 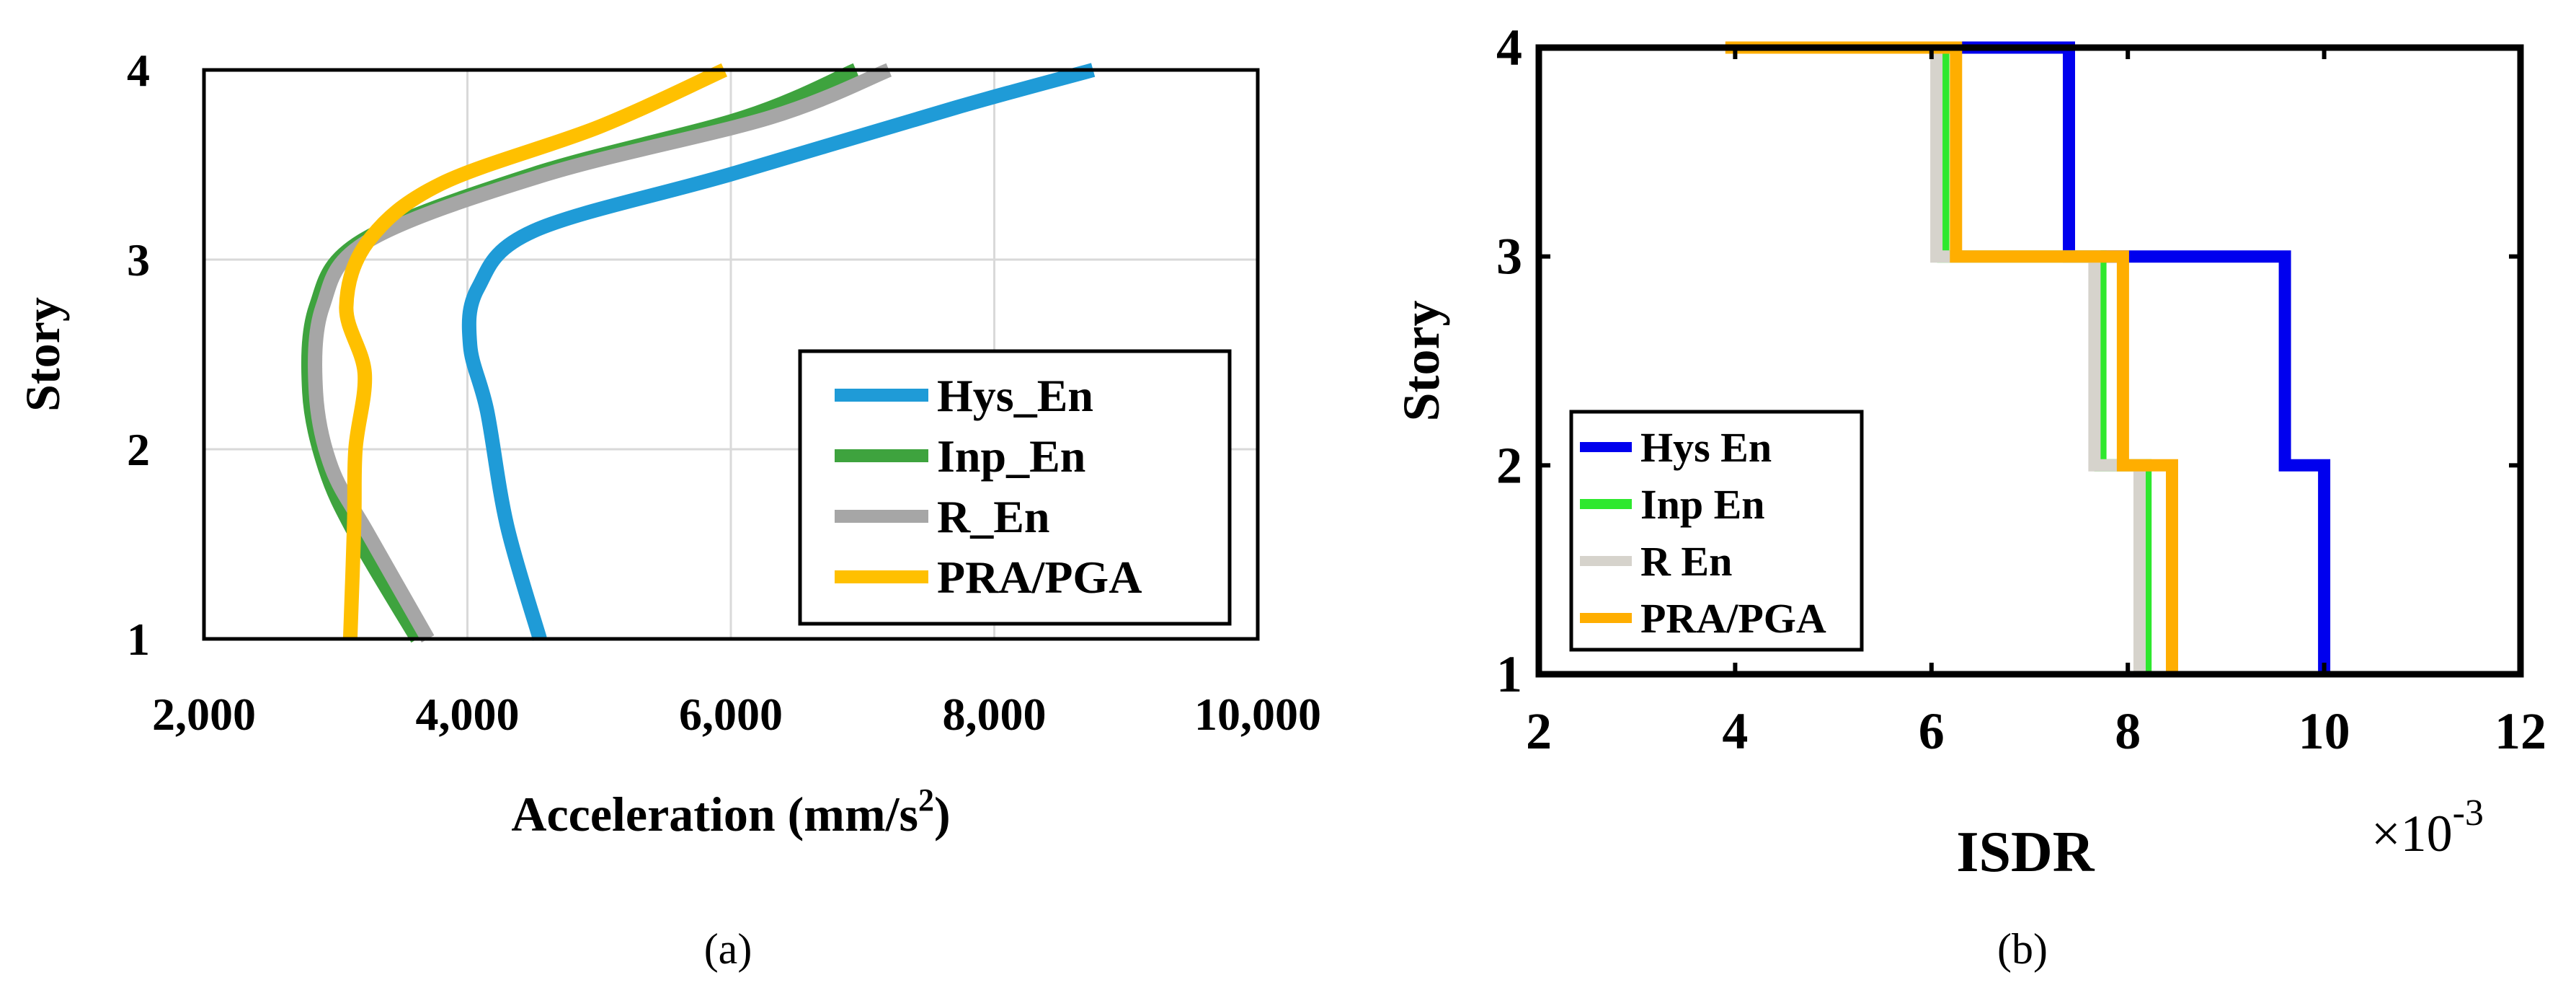 What do you see at coordinates (1686, 561) in the screenshot?
I see `legend-label-r-en: R En` at bounding box center [1686, 561].